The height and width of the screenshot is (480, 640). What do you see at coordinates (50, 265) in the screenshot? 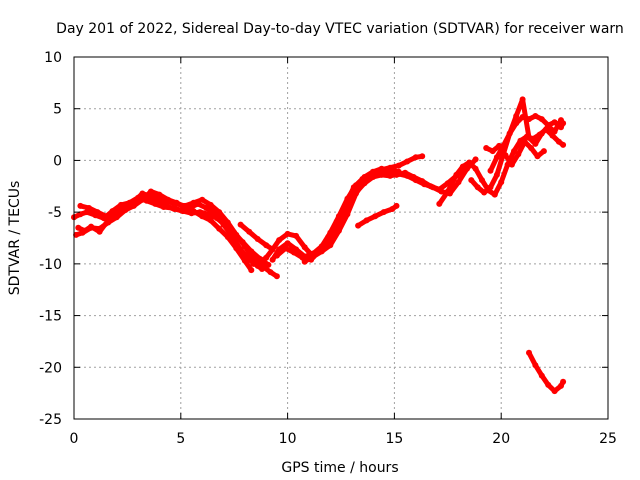
I see `y-tick-label: -10` at bounding box center [50, 265].